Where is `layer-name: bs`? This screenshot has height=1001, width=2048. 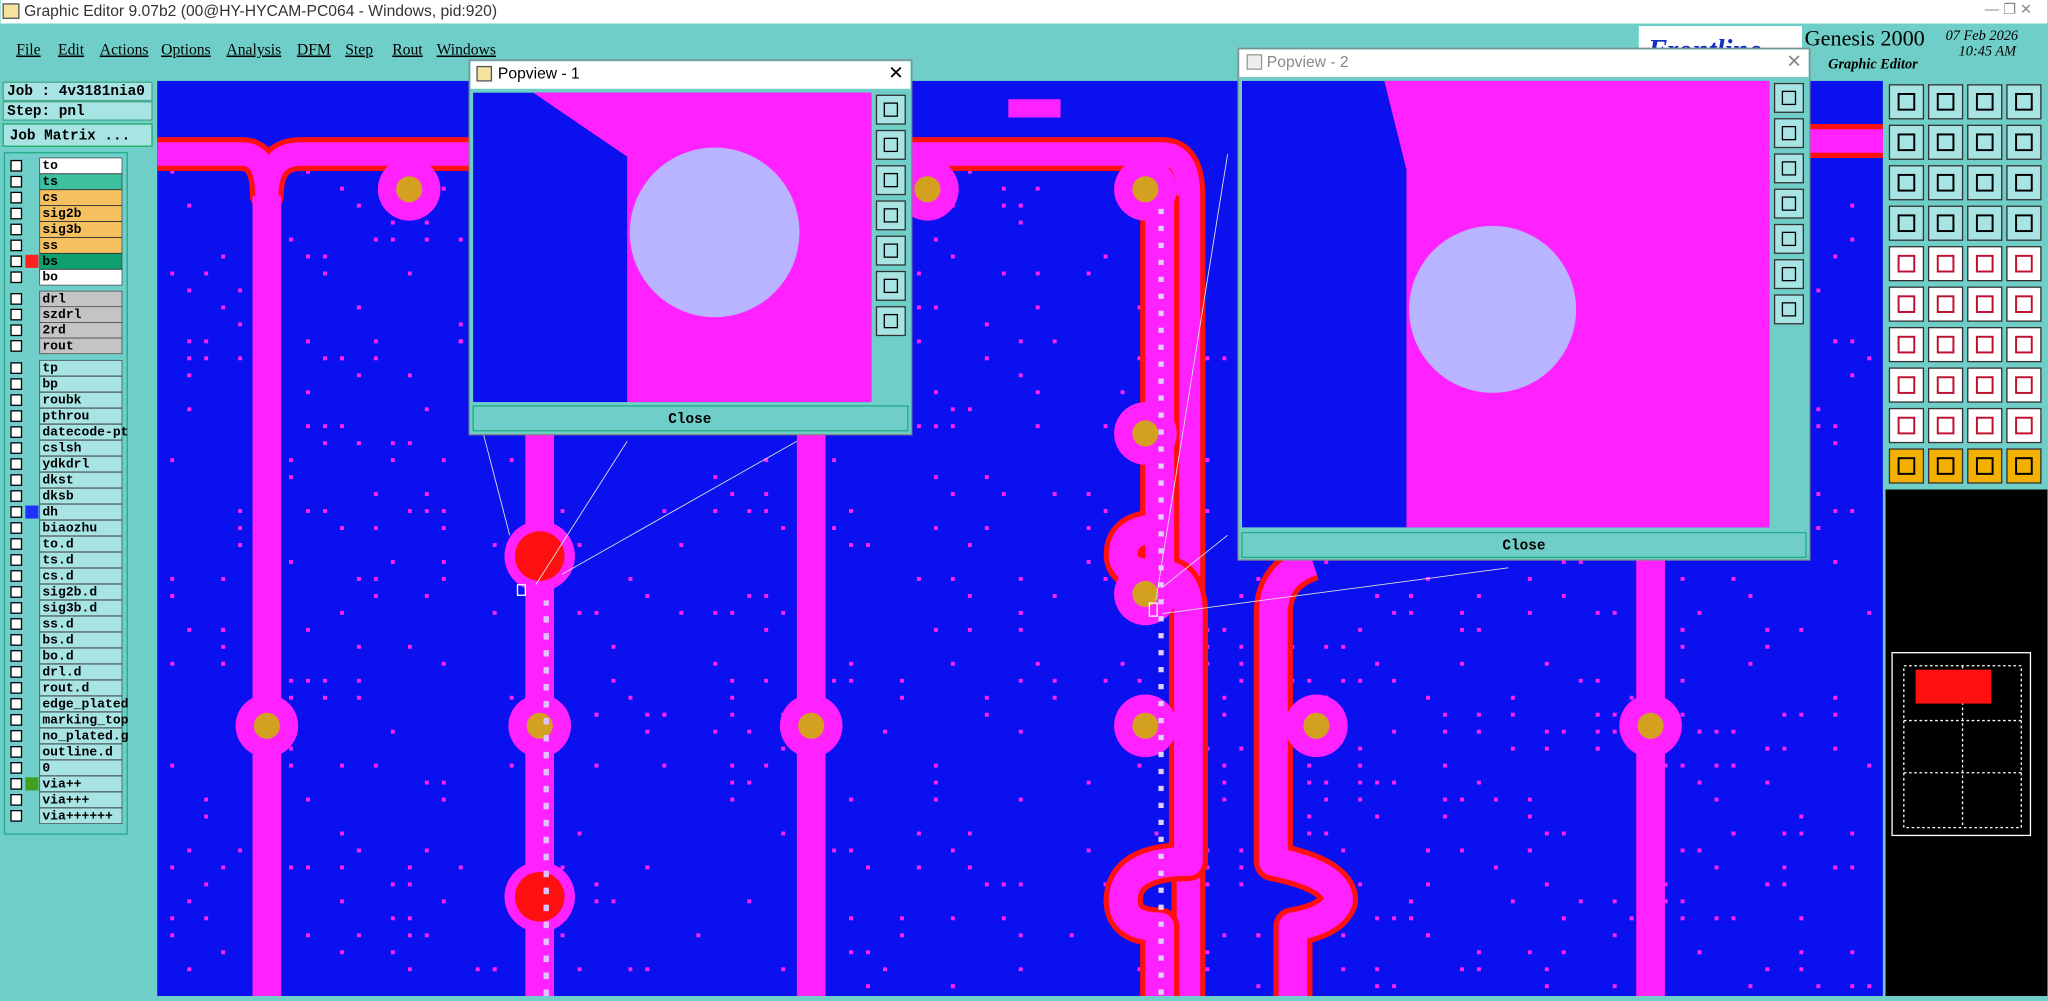 layer-name: bs is located at coordinates (50, 261).